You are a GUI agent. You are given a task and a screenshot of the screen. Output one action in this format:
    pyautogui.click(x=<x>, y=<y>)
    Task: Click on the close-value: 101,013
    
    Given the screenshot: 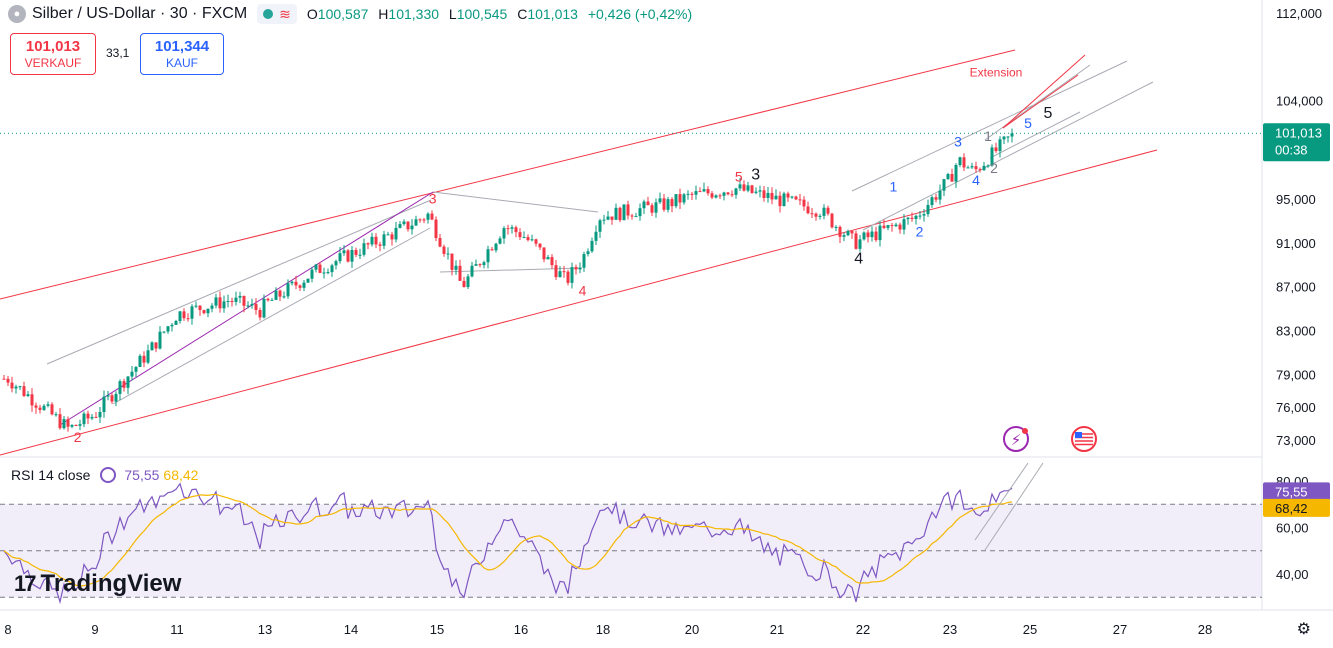 What is the action you would take?
    pyautogui.click(x=552, y=14)
    